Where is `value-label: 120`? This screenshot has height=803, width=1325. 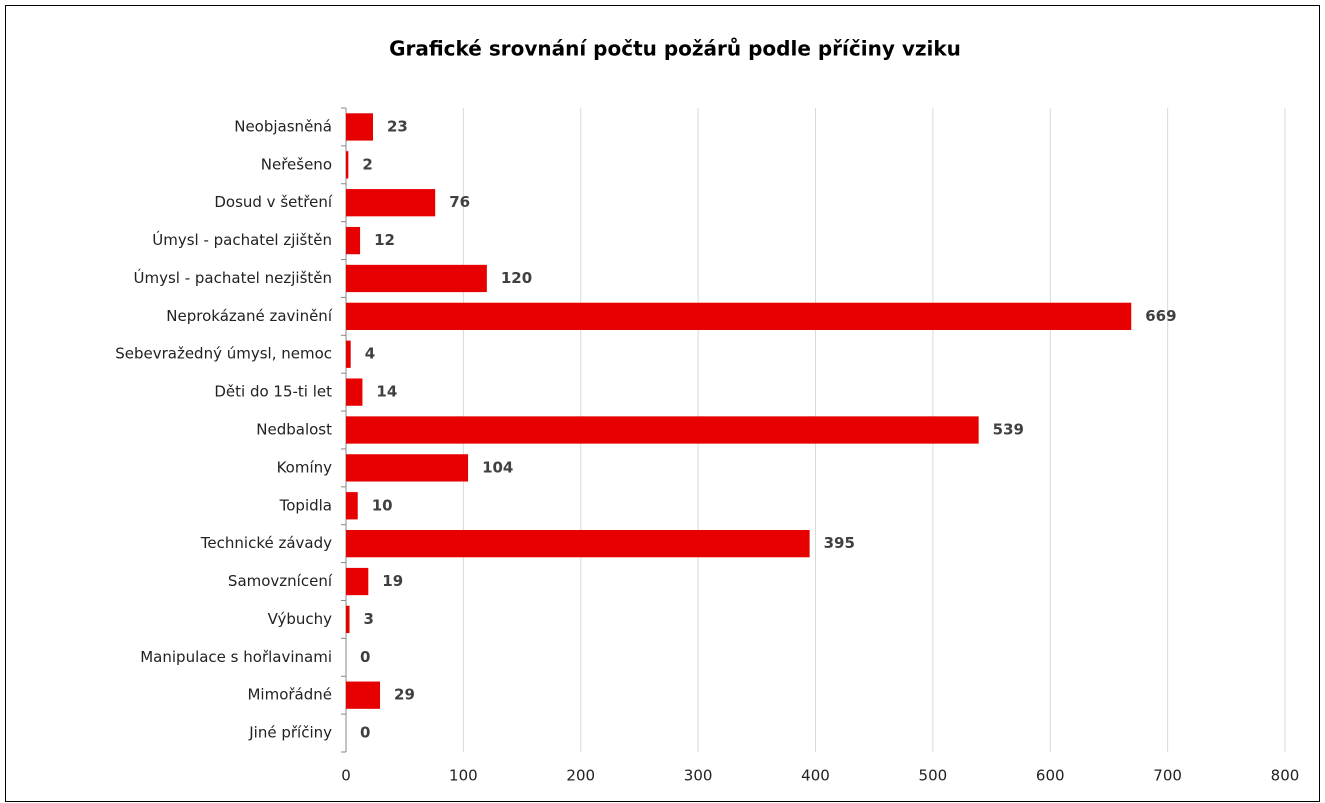 value-label: 120 is located at coordinates (516, 278).